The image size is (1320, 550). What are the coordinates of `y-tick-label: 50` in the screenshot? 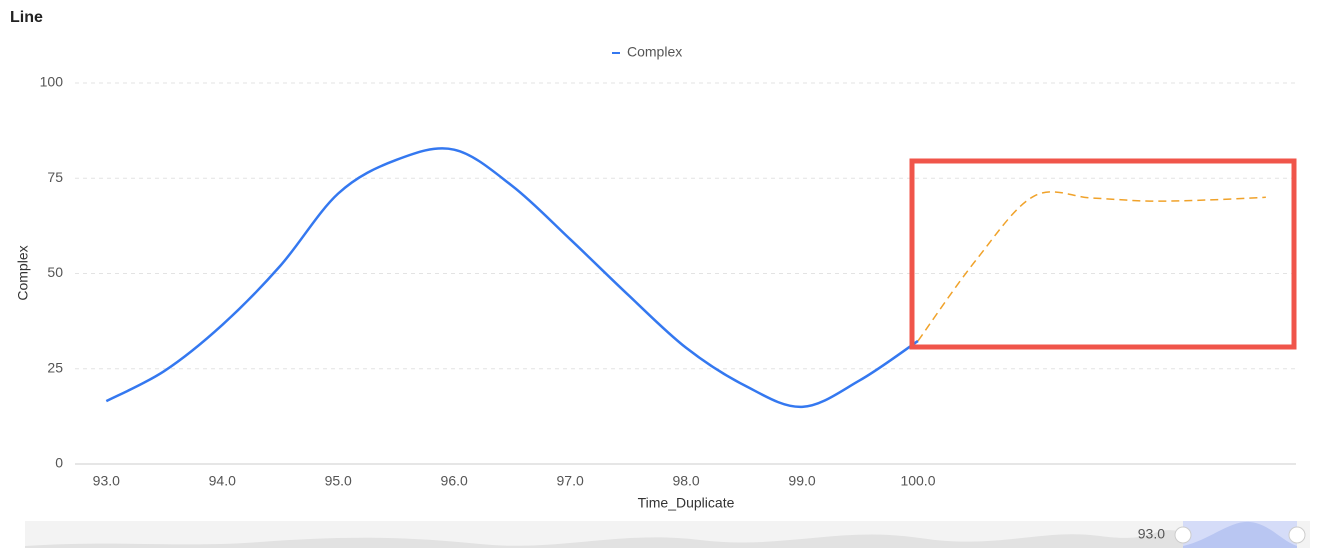 It's located at (55, 272).